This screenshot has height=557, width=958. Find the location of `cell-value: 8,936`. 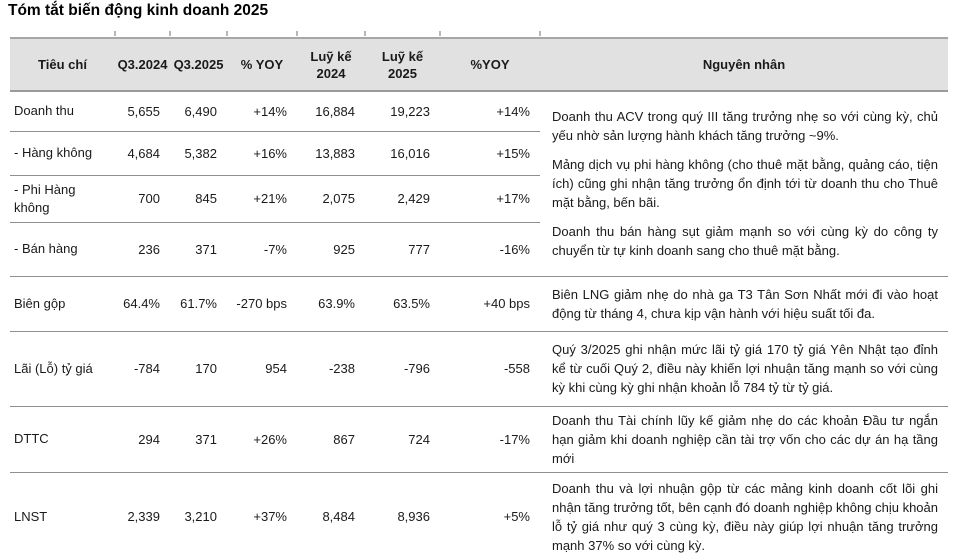

cell-value: 8,936 is located at coordinates (402, 514).